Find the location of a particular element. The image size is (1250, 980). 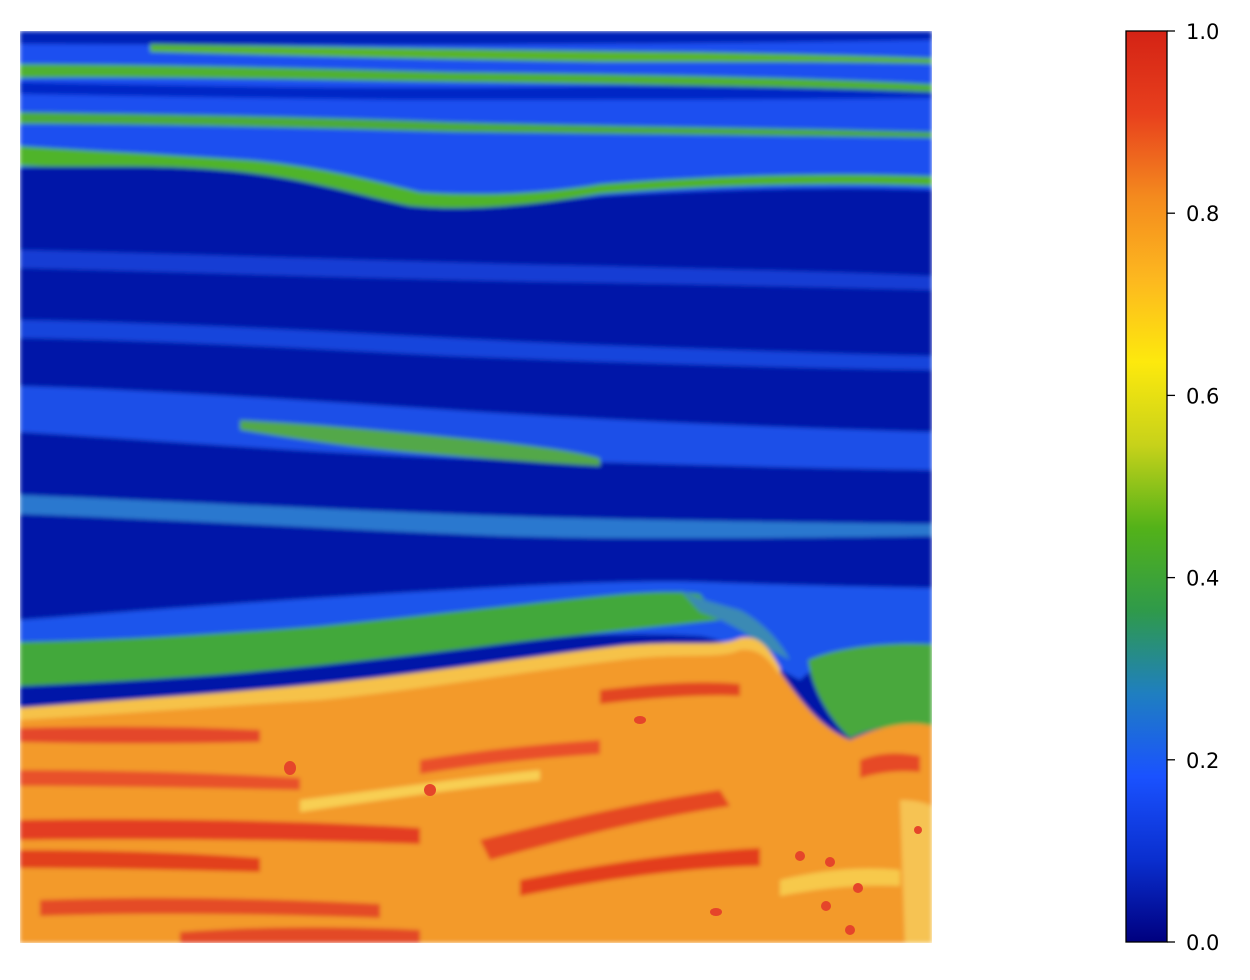

mid-blue-band is located at coordinates (476, 428).